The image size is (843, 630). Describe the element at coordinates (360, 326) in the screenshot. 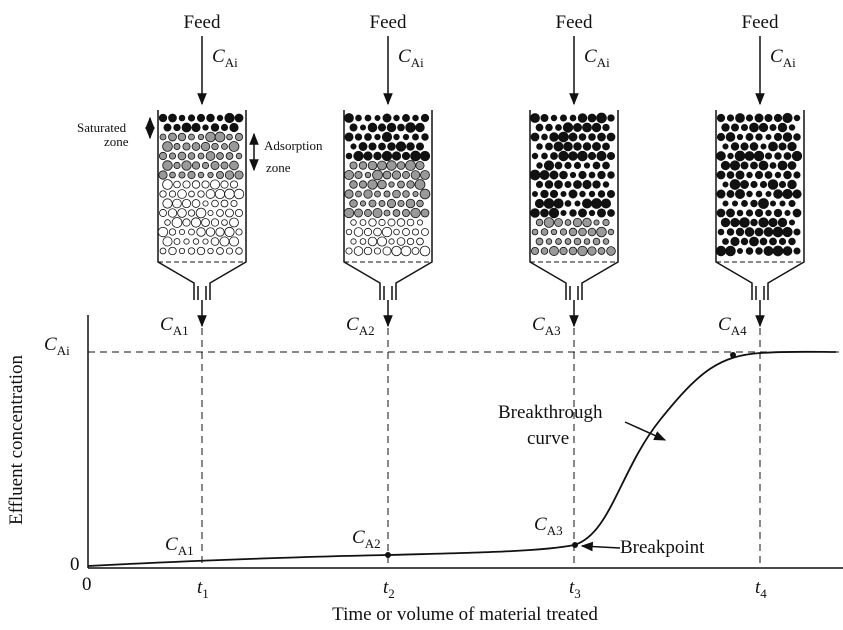

I see `outlet-label: CA2` at that location.